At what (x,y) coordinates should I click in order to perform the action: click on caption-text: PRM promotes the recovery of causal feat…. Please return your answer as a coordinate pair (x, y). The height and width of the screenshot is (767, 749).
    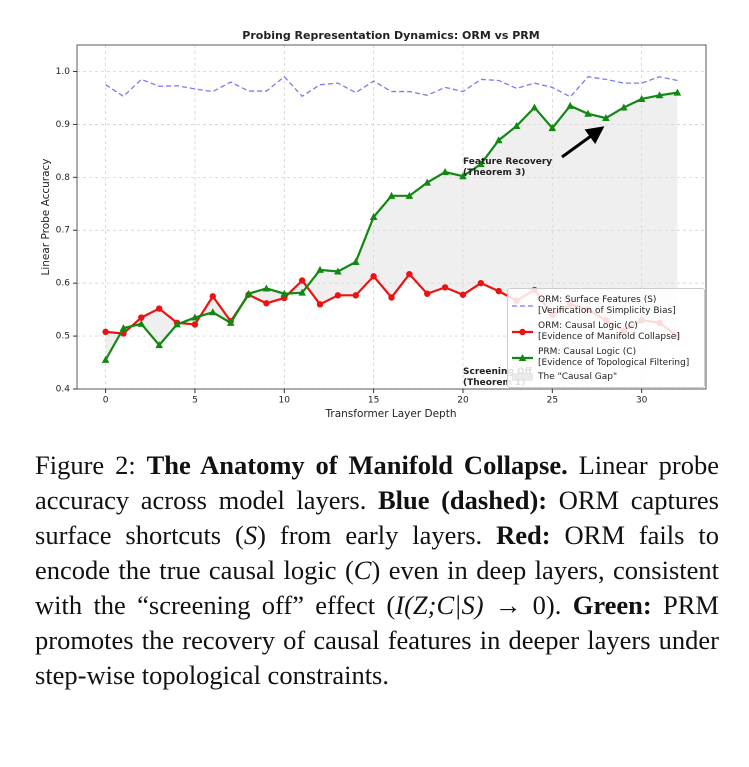
    Looking at the image, I should click on (377, 640).